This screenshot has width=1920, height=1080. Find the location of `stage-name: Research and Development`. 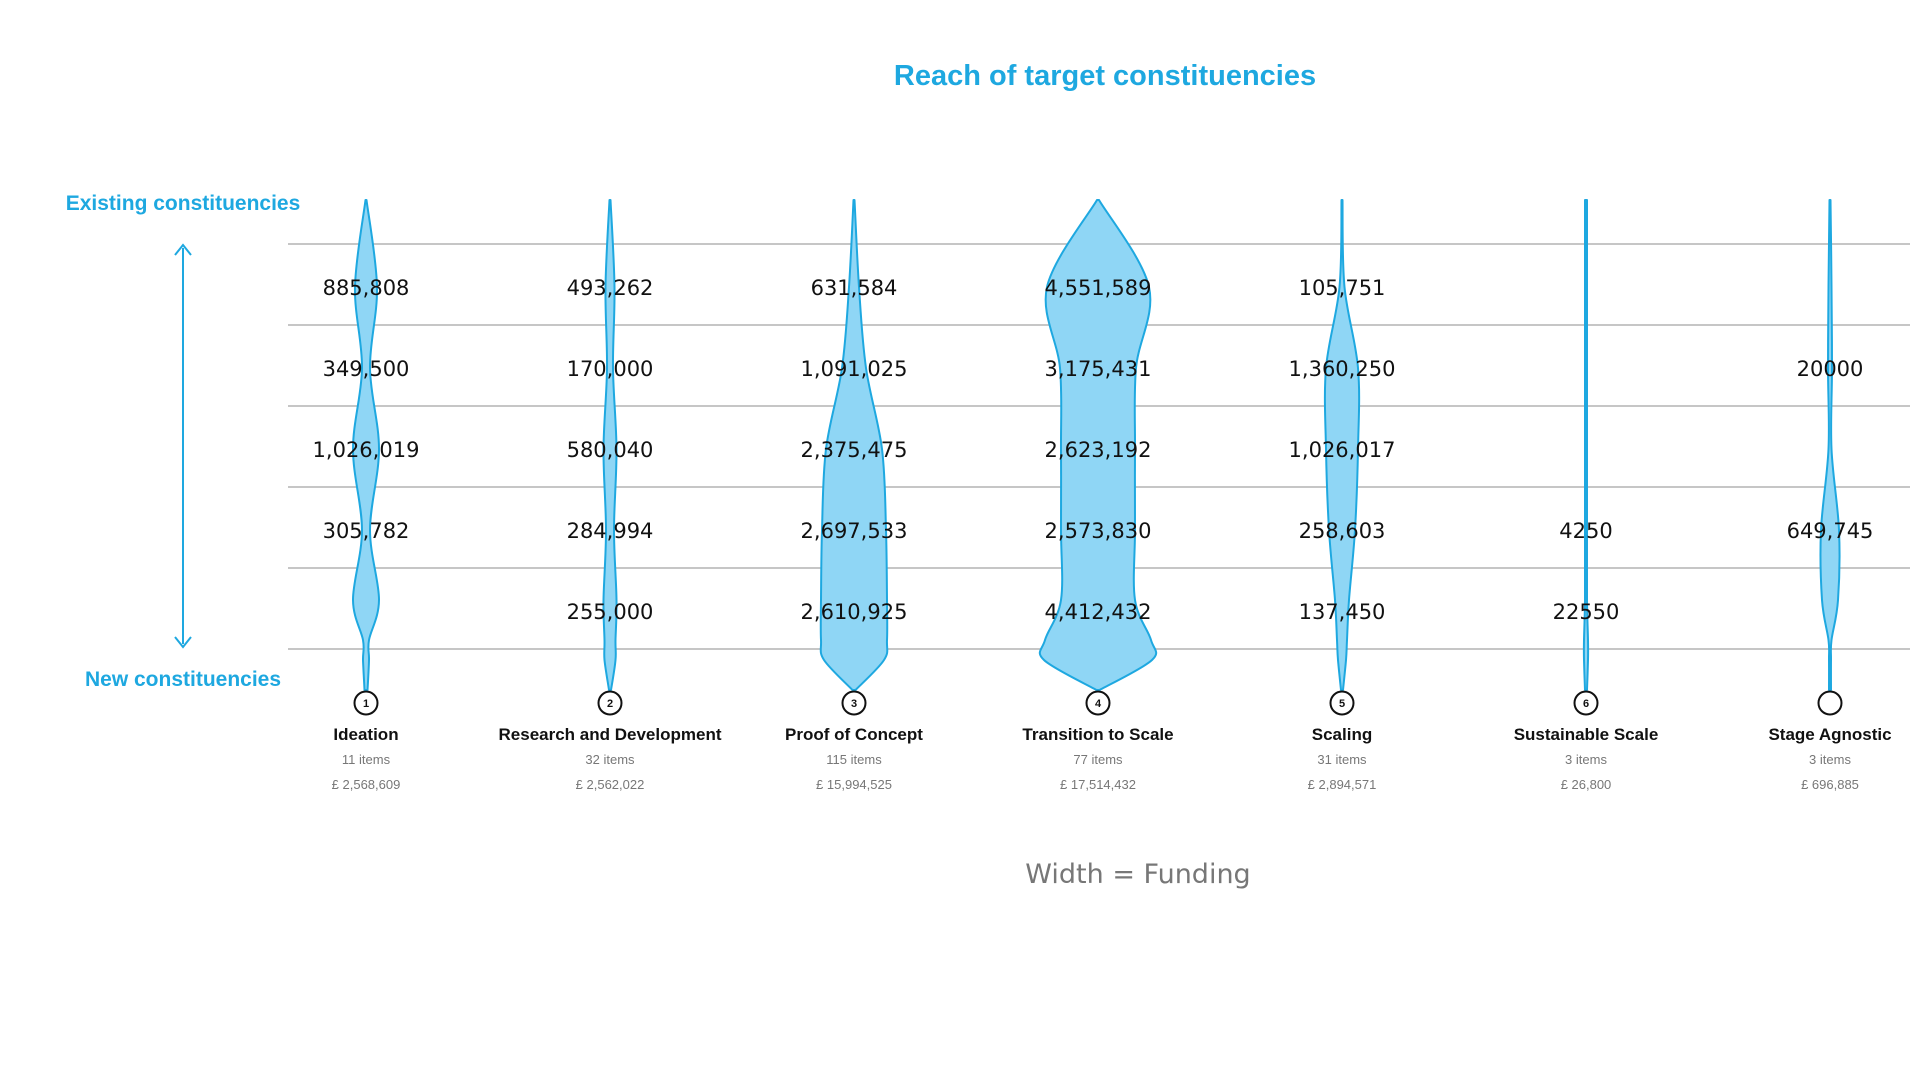

stage-name: Research and Development is located at coordinates (610, 734).